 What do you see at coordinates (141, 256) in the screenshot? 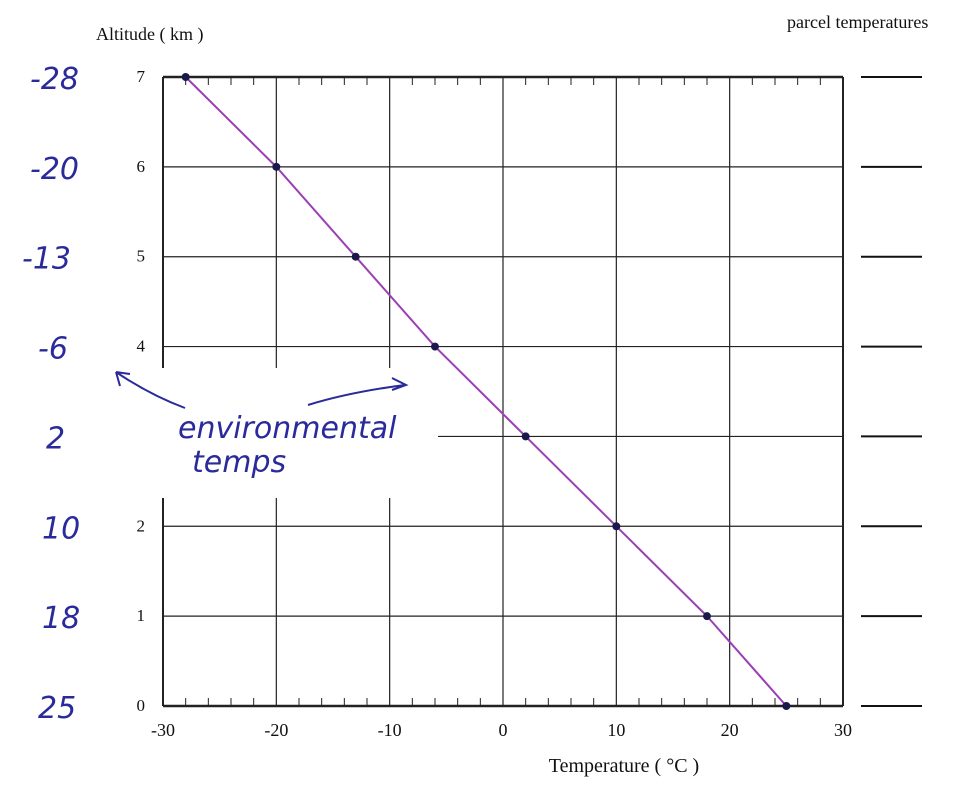
I see `y-tick-label: 5` at bounding box center [141, 256].